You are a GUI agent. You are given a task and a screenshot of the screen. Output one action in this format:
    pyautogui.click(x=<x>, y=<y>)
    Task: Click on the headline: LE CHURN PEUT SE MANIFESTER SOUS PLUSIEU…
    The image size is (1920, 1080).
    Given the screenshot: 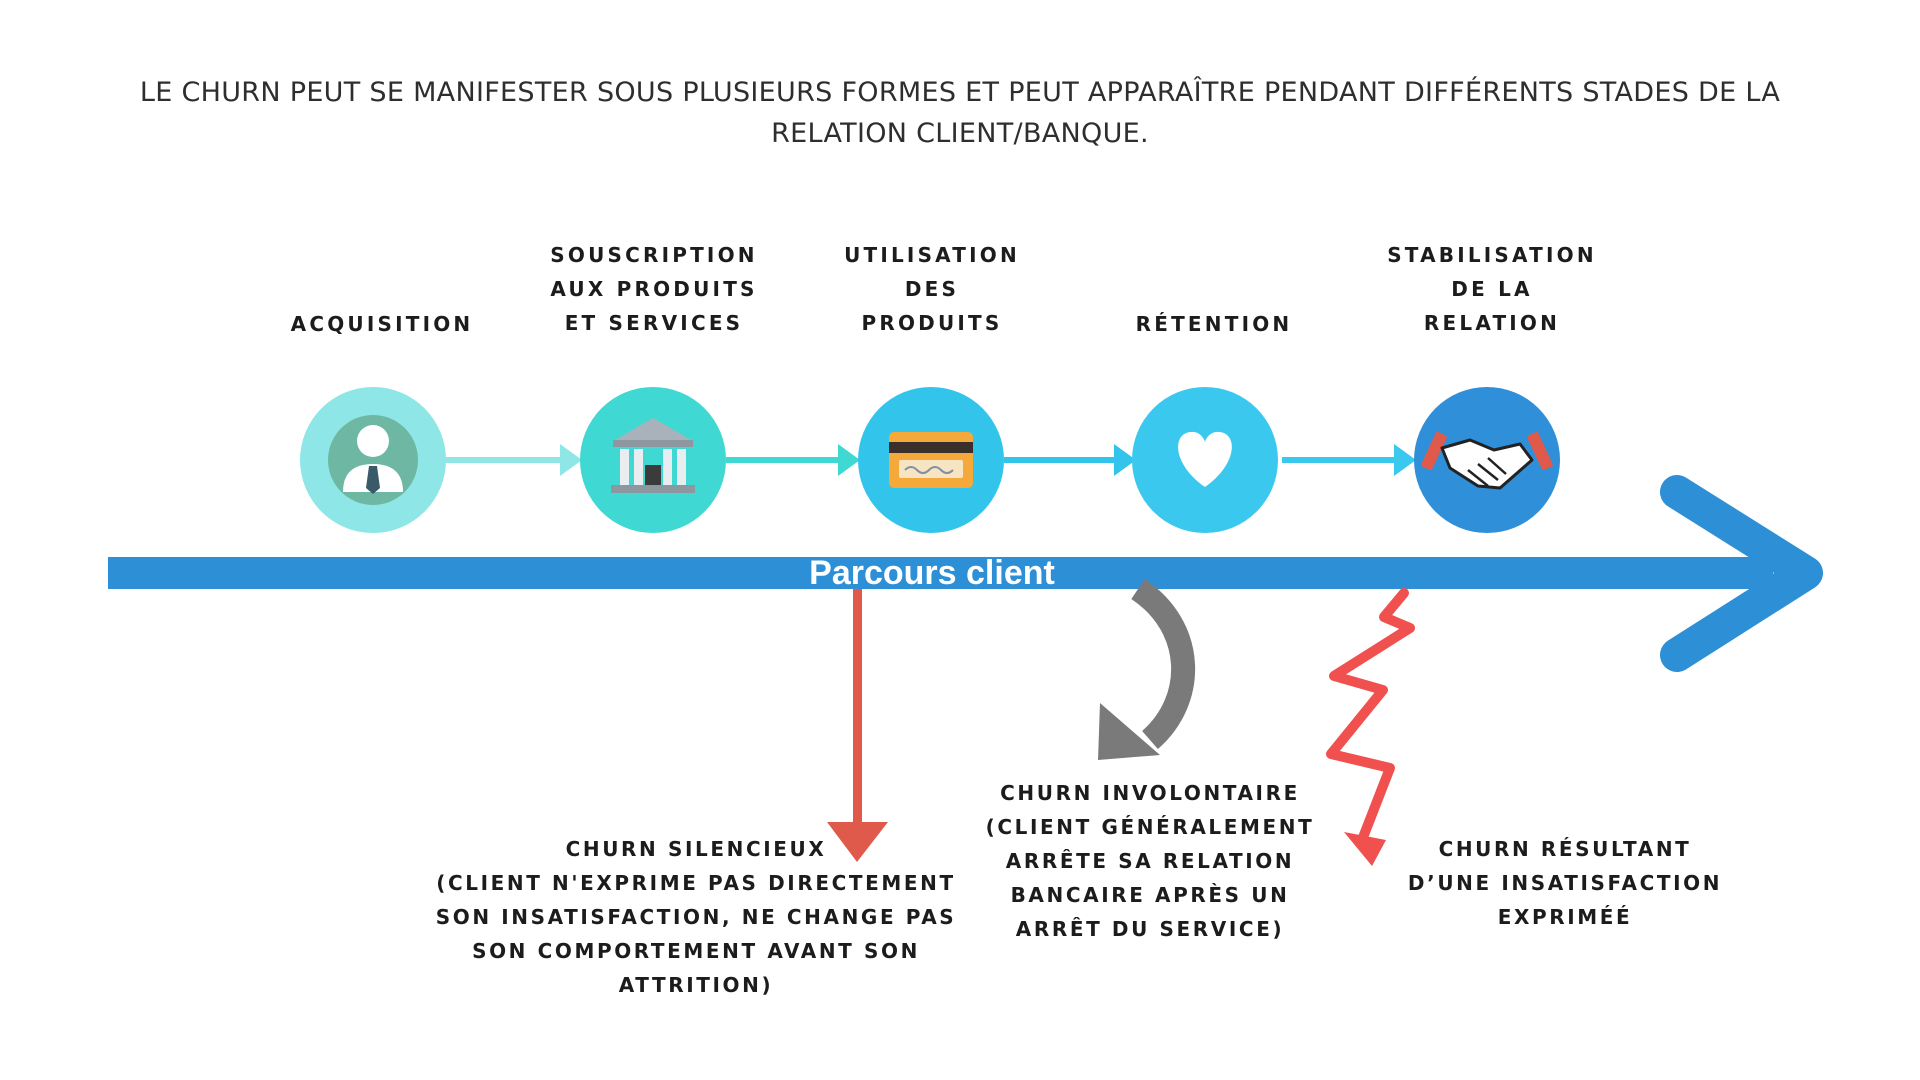 What is the action you would take?
    pyautogui.click(x=960, y=113)
    